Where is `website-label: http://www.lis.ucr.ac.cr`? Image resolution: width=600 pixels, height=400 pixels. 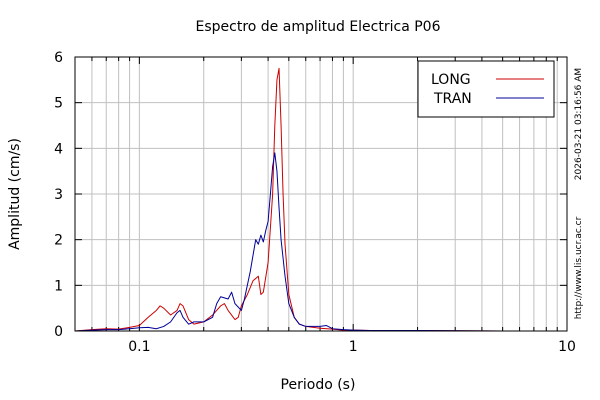
website-label: http://www.lis.ucr.ac.cr is located at coordinates (579, 267).